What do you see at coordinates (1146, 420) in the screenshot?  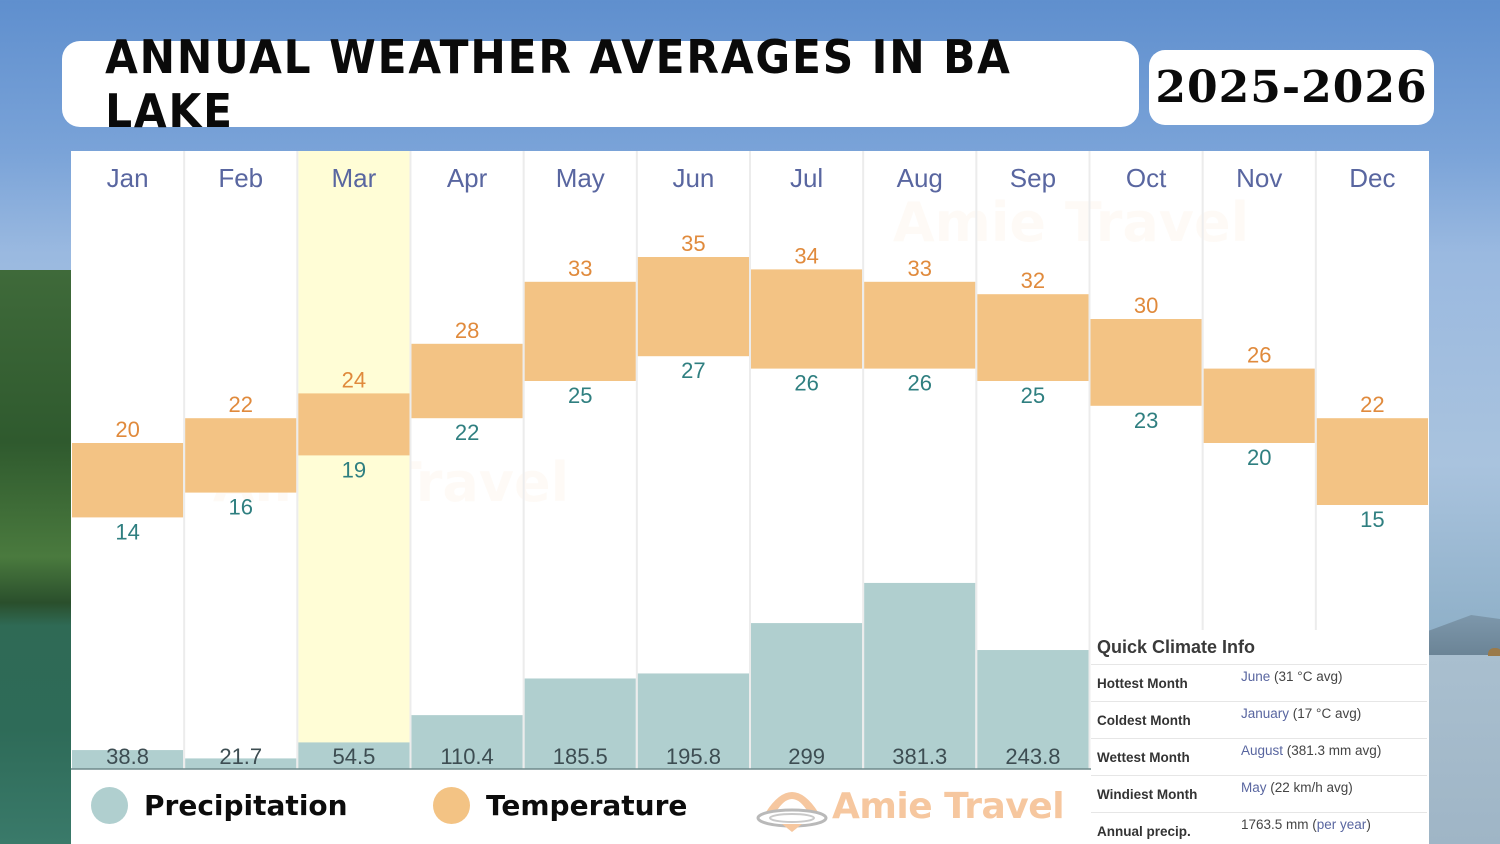 I see `low-temp-label: 23` at bounding box center [1146, 420].